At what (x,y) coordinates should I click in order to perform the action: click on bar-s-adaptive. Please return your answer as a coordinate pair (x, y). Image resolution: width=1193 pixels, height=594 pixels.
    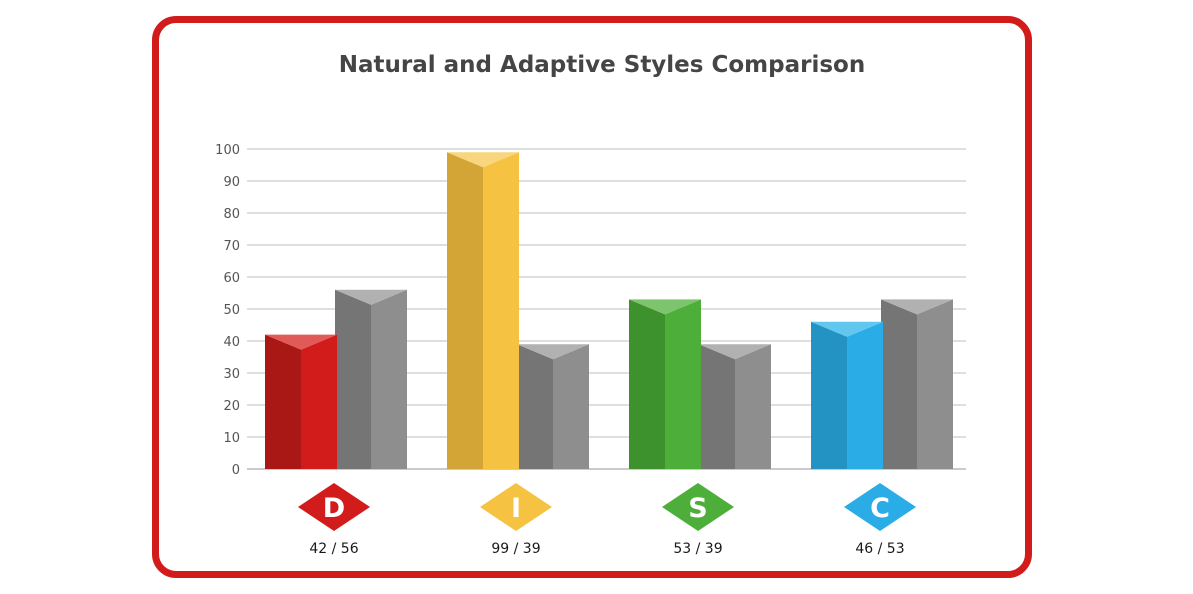
    Looking at the image, I should click on (735, 406).